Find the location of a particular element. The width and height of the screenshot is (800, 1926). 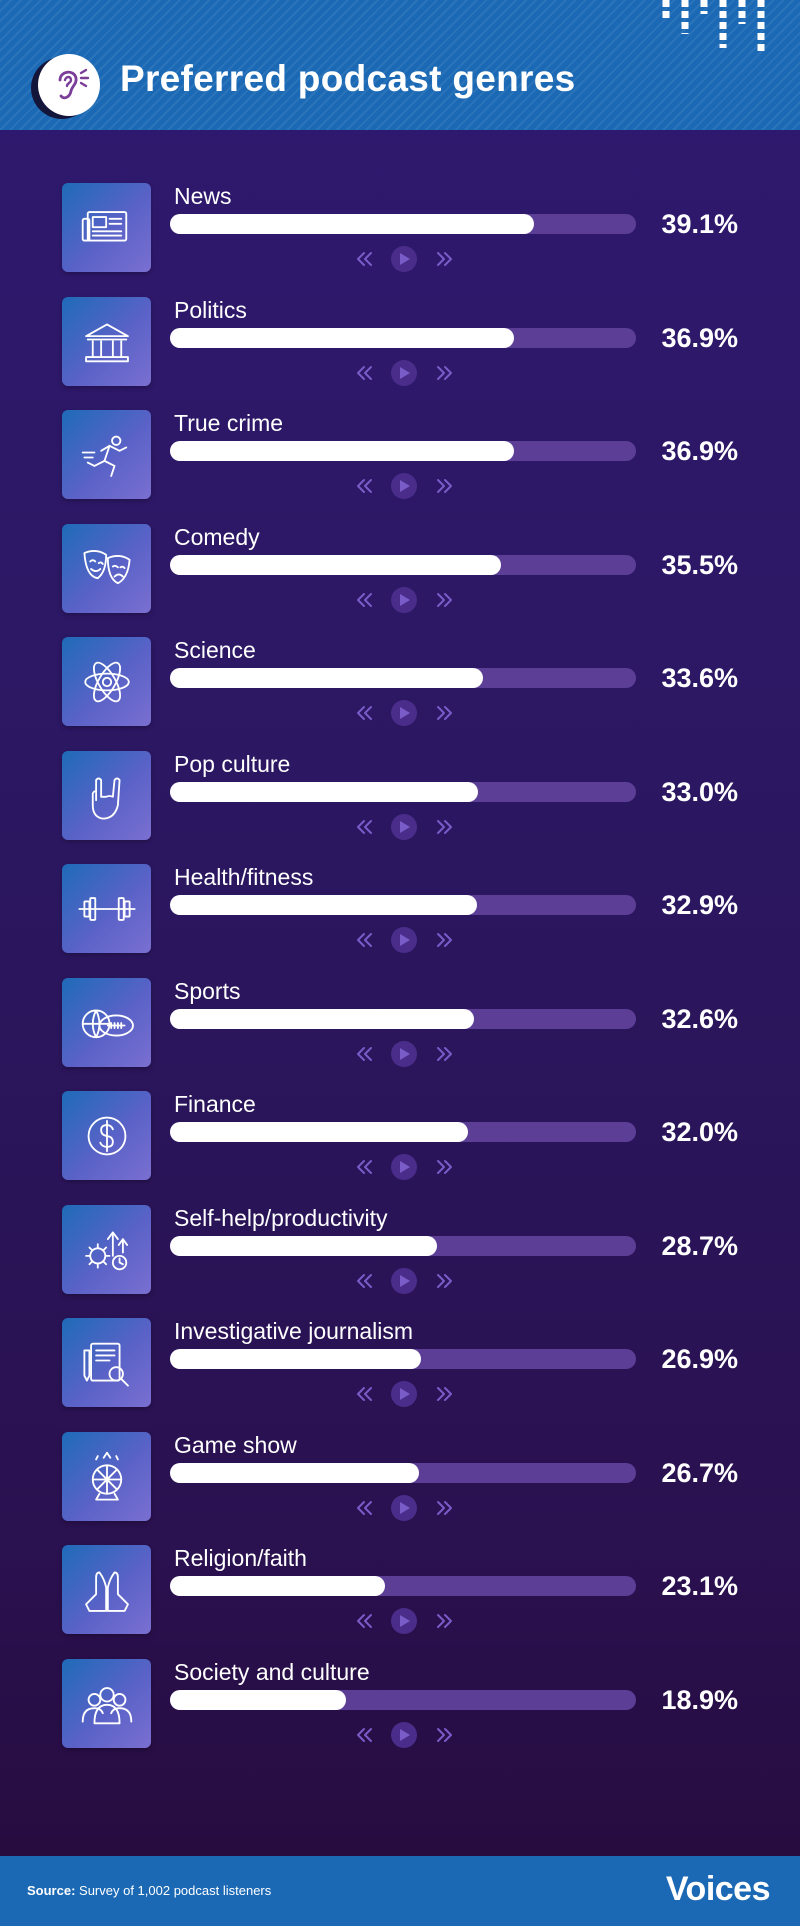

government-building-icon is located at coordinates (106, 341).